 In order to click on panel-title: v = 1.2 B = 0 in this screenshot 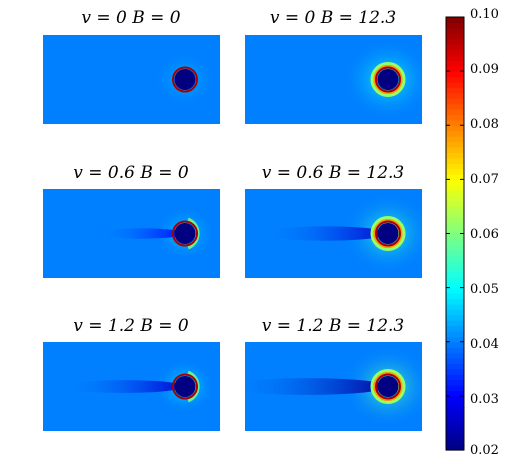, I will do `click(131, 326)`.